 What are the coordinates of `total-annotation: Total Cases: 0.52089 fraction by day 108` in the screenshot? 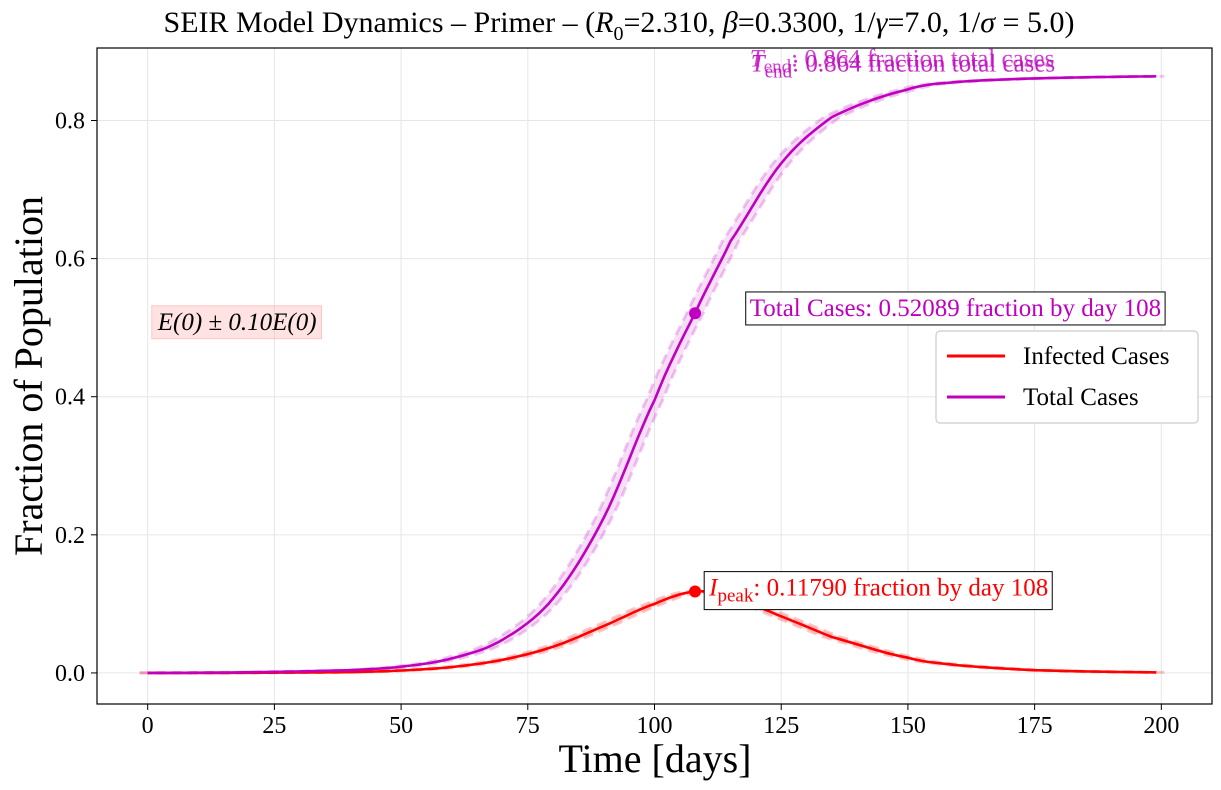 It's located at (955, 308).